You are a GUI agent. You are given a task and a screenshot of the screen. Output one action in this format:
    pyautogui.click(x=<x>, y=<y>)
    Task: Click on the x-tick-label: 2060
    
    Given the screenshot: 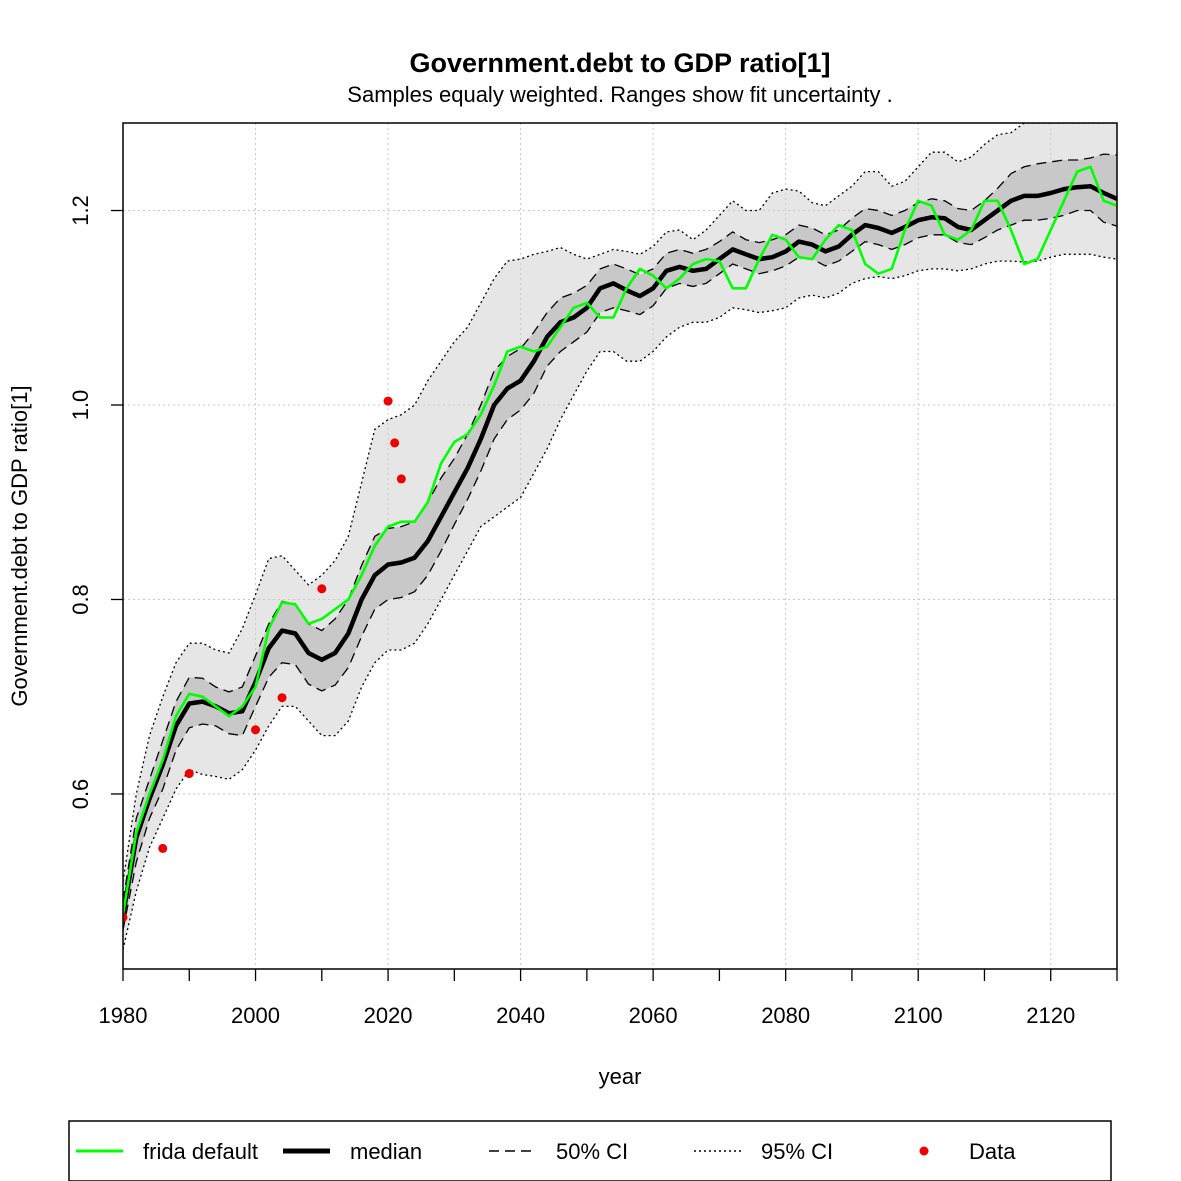 What is the action you would take?
    pyautogui.click(x=653, y=1015)
    